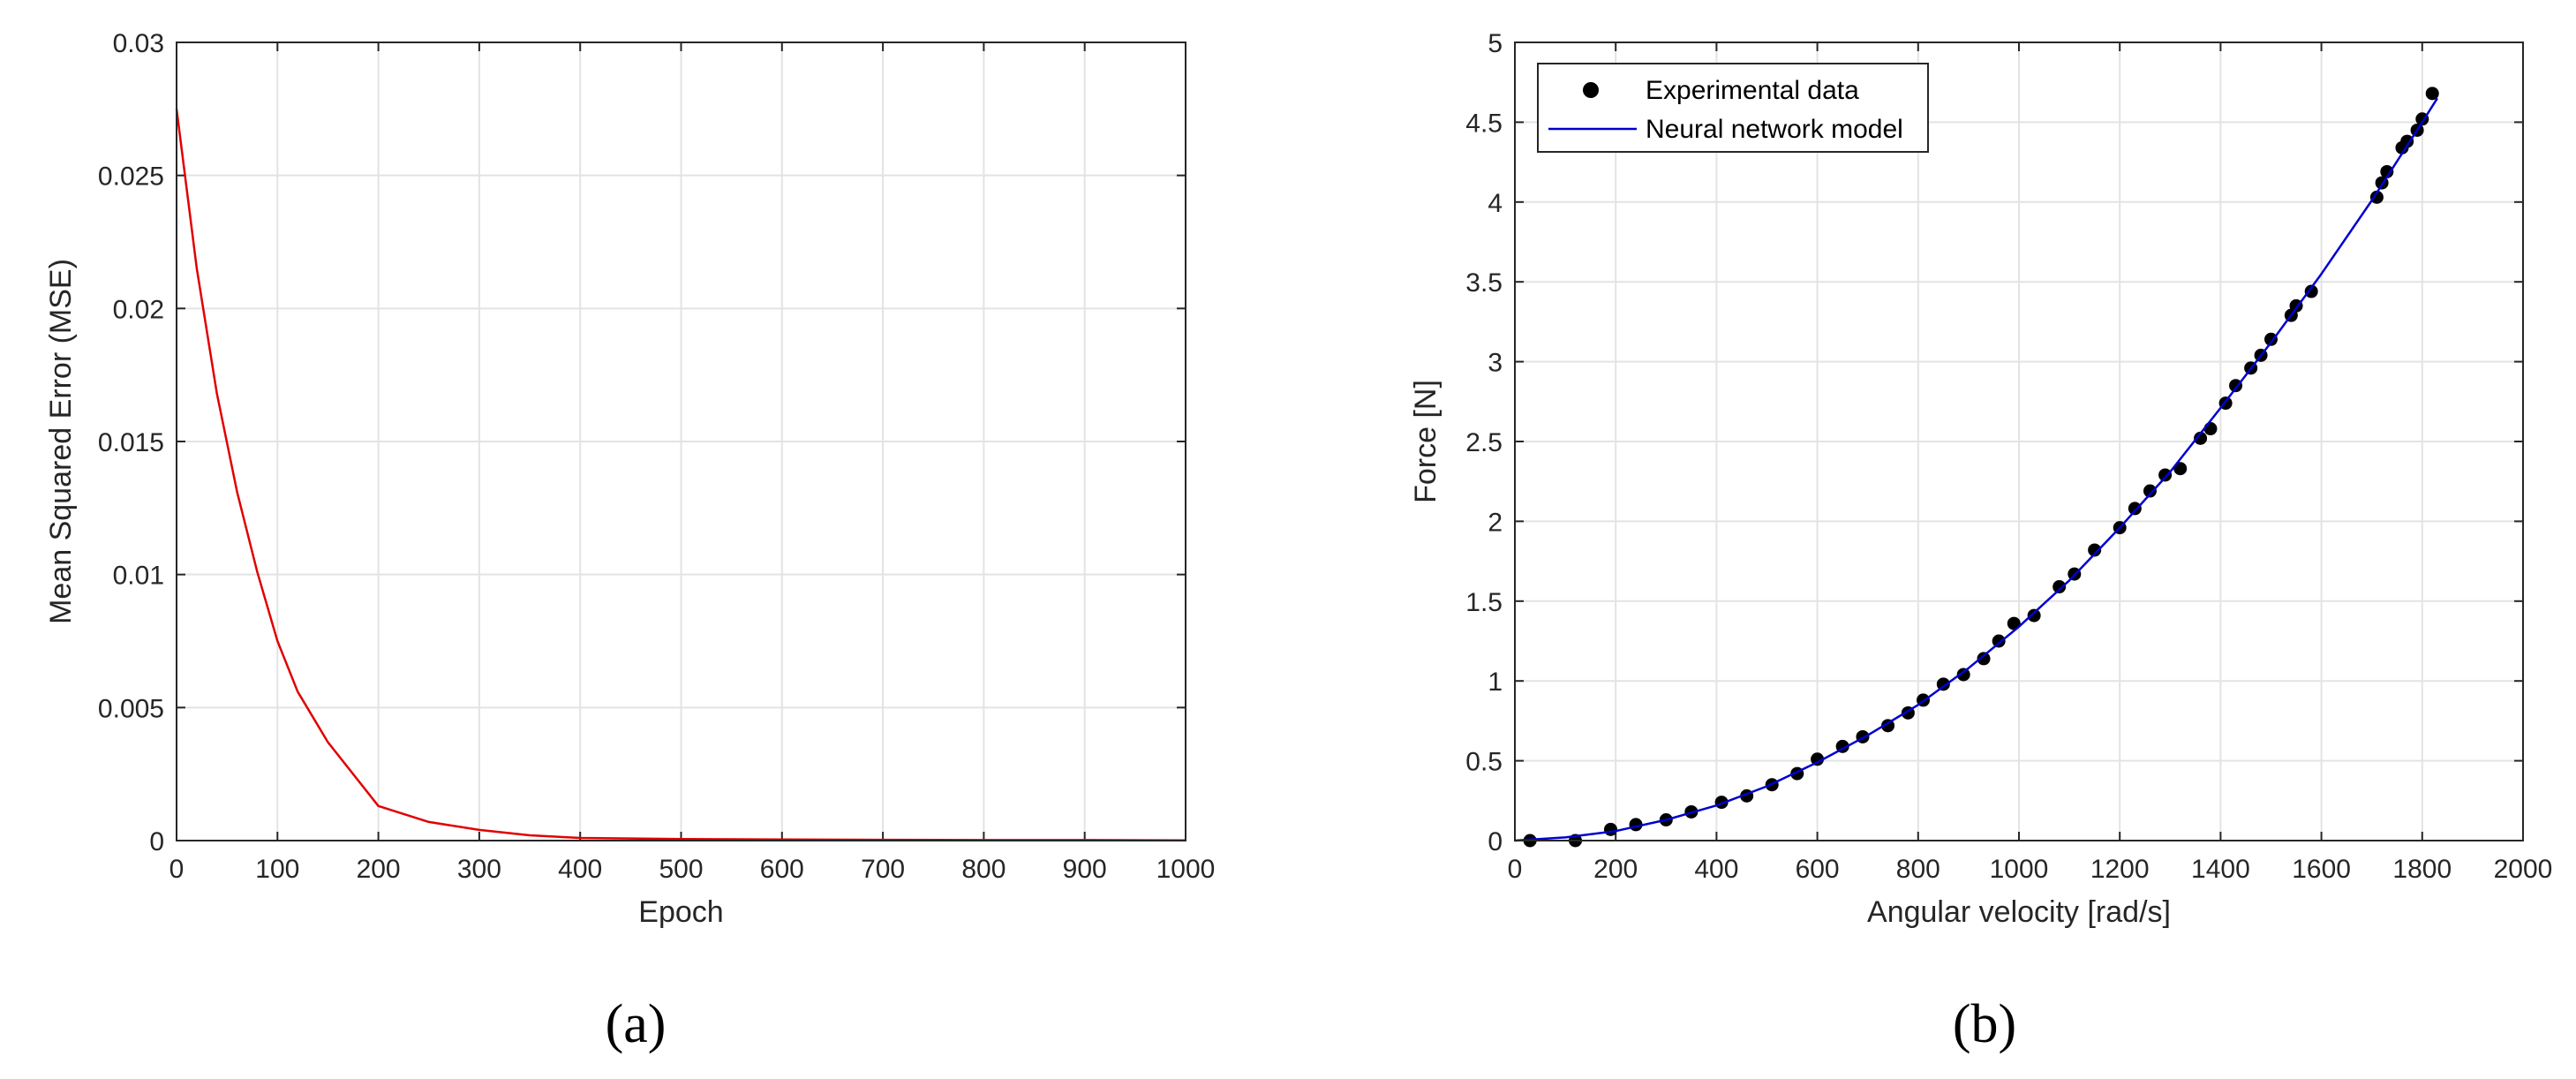 The image size is (2576, 1079). Describe the element at coordinates (1484, 124) in the screenshot. I see `y-tick-label: 4.5` at that location.